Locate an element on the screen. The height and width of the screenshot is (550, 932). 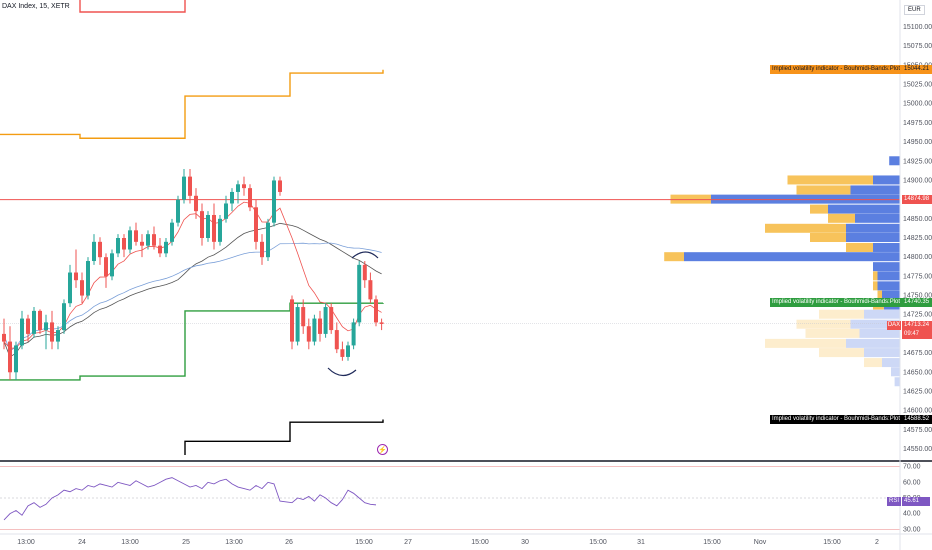
price-tick-label: 14725.00 is located at coordinates (917, 315).